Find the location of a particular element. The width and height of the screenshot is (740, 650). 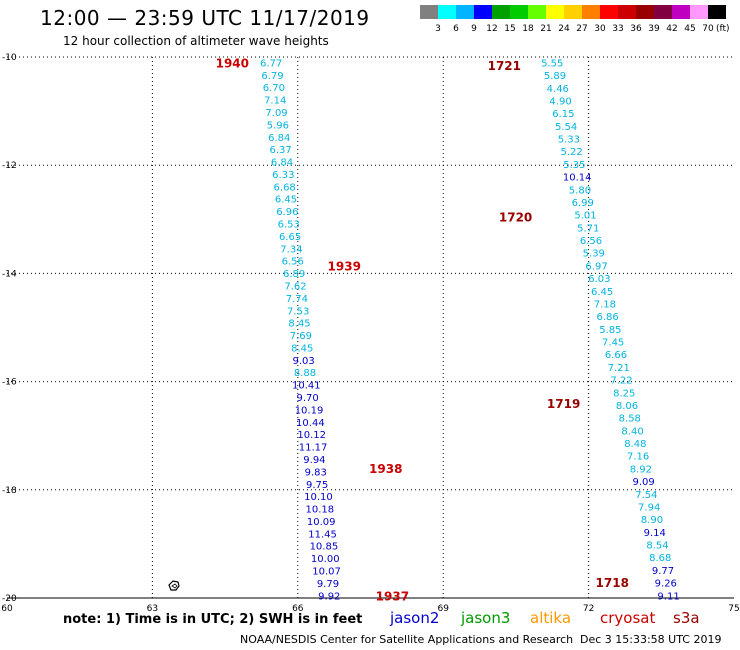

wave-height-label: 10.00 is located at coordinates (325, 559).